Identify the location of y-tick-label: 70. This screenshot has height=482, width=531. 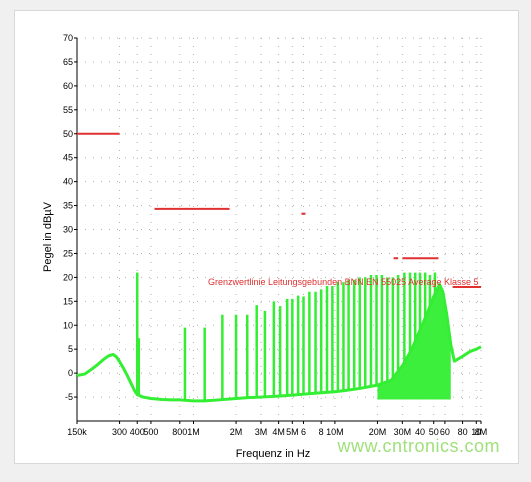
(68, 38).